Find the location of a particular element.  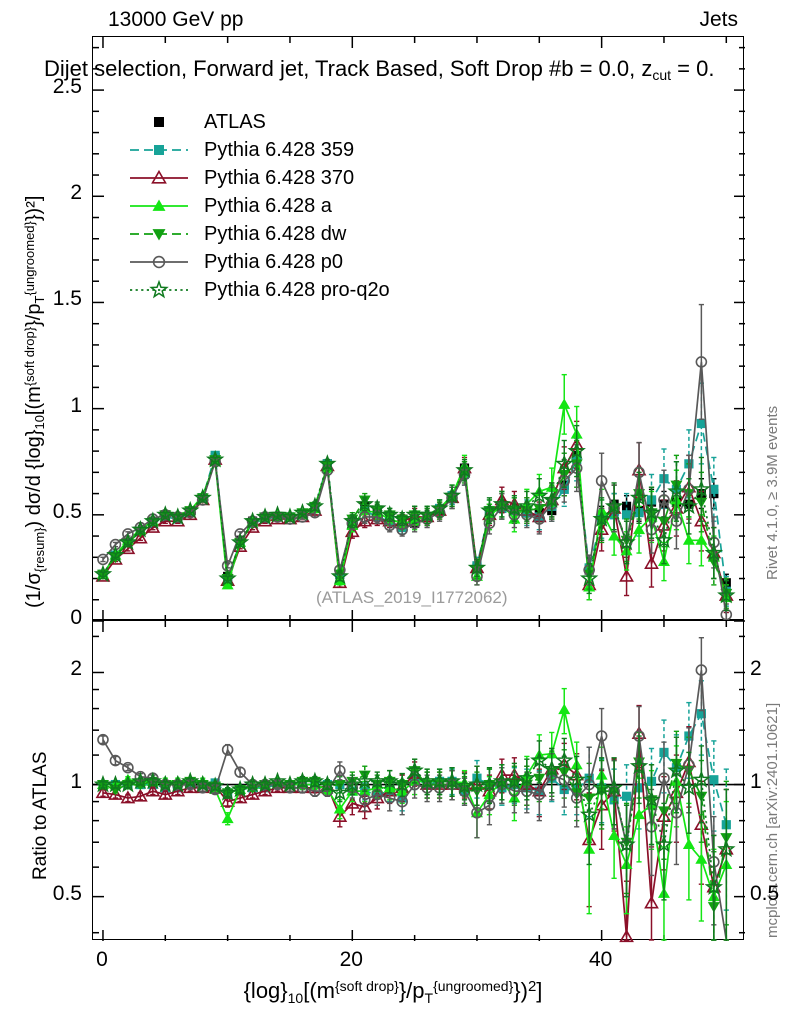

main-y-tick-label-2: 2 is located at coordinates (76, 193).